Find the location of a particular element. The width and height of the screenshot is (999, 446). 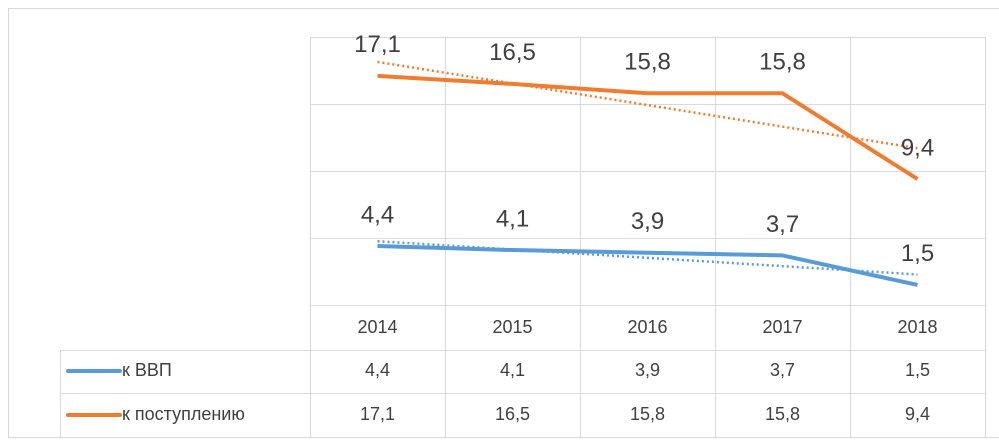

table-cell: 17,1 is located at coordinates (377, 414).